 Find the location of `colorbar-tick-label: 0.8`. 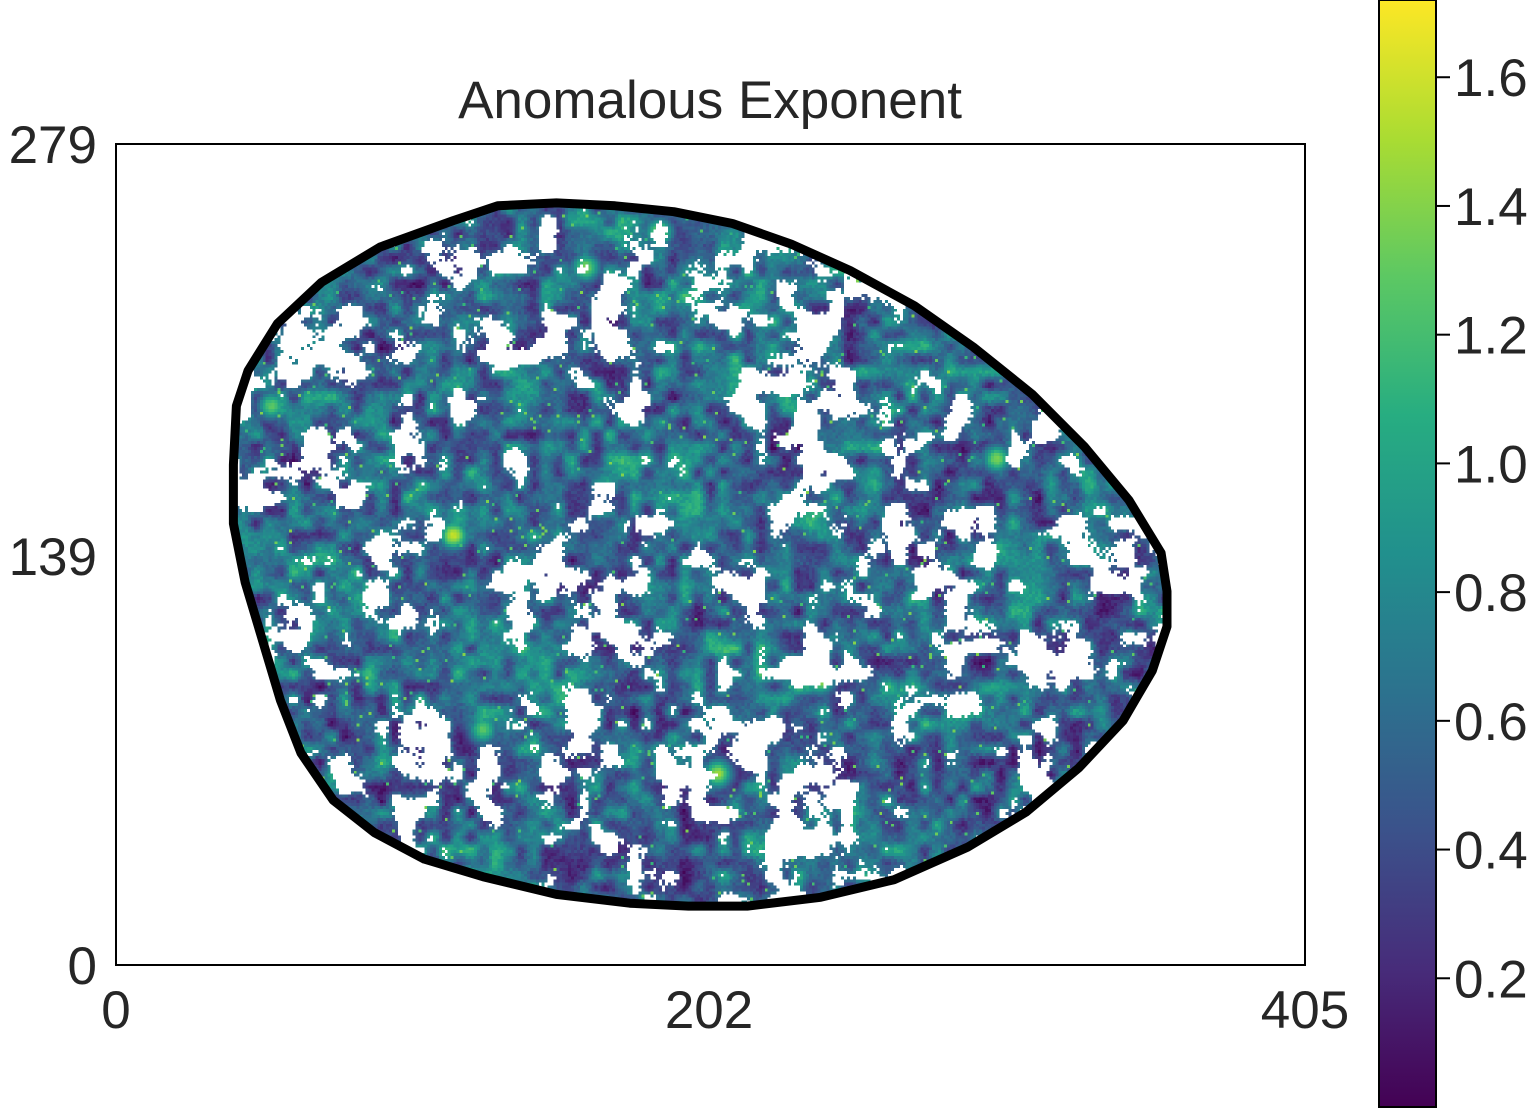

colorbar-tick-label: 0.8 is located at coordinates (1491, 593).